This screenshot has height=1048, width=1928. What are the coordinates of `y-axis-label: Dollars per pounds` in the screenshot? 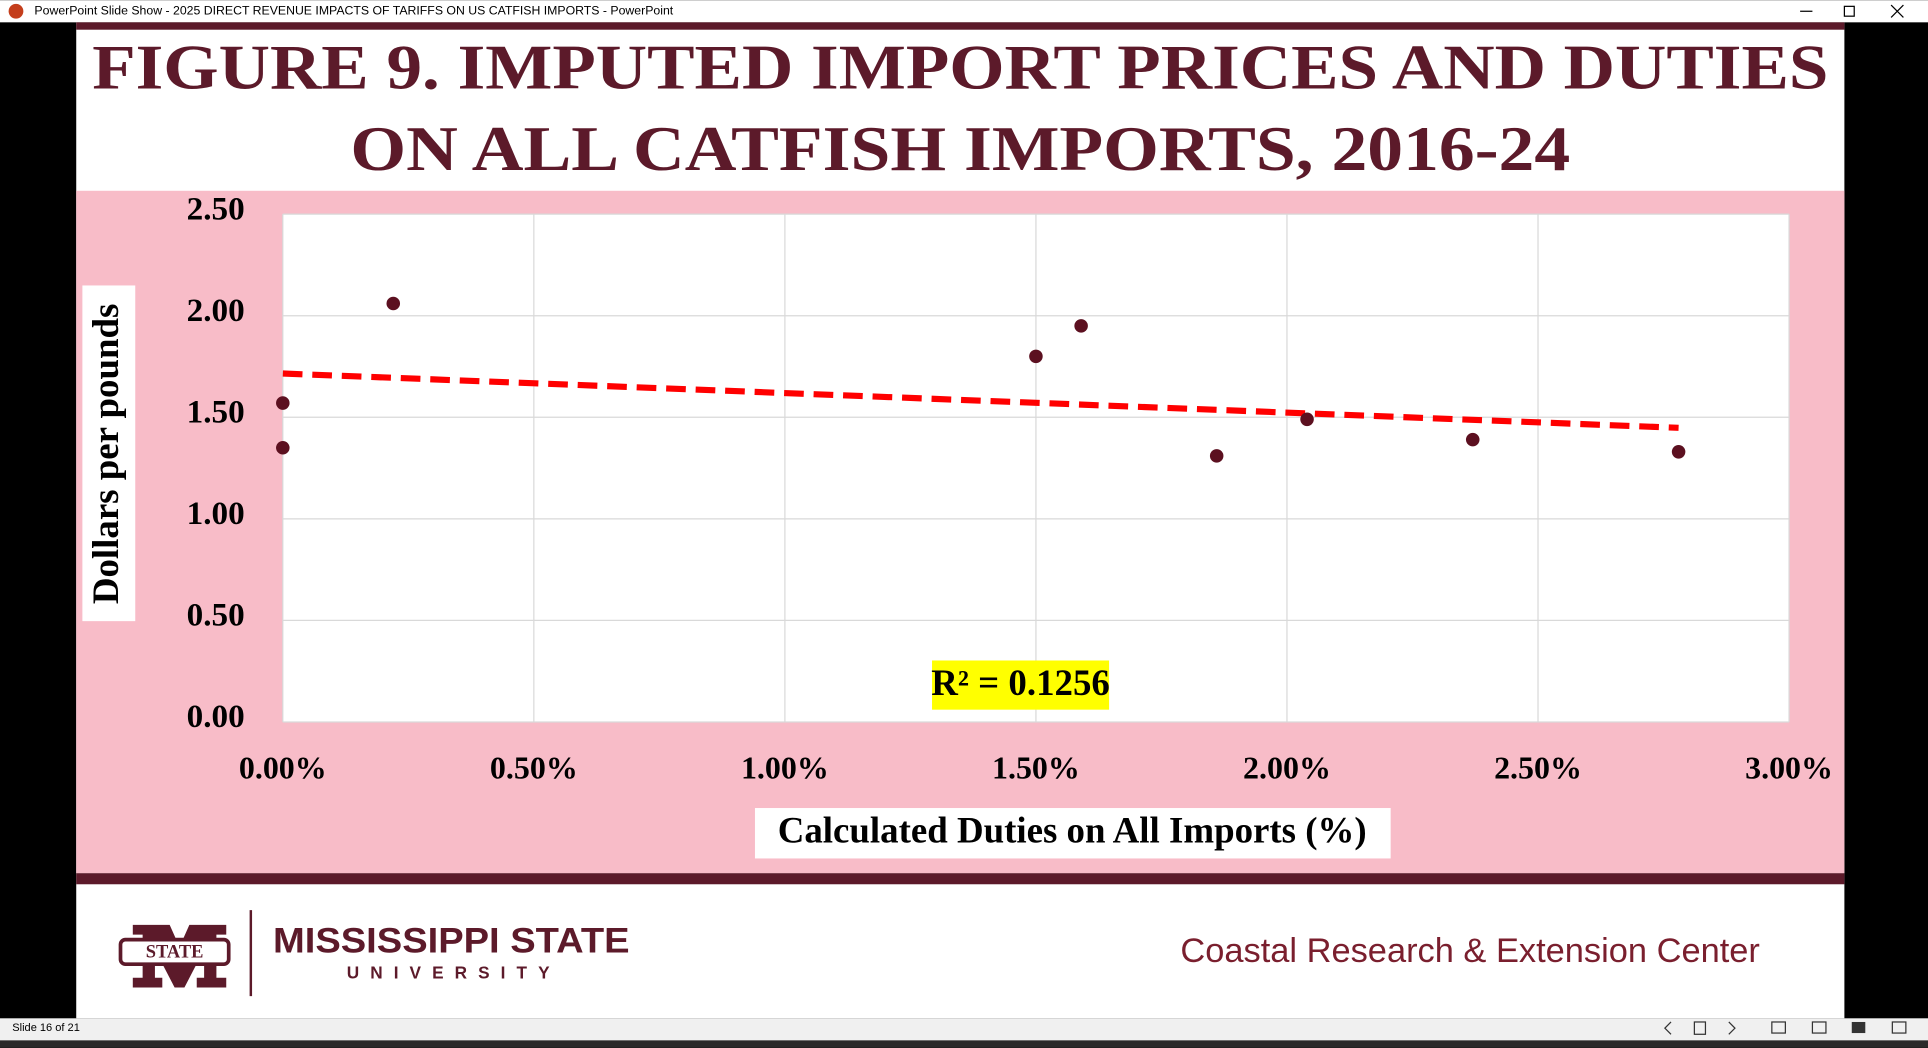 It's located at (105, 454).